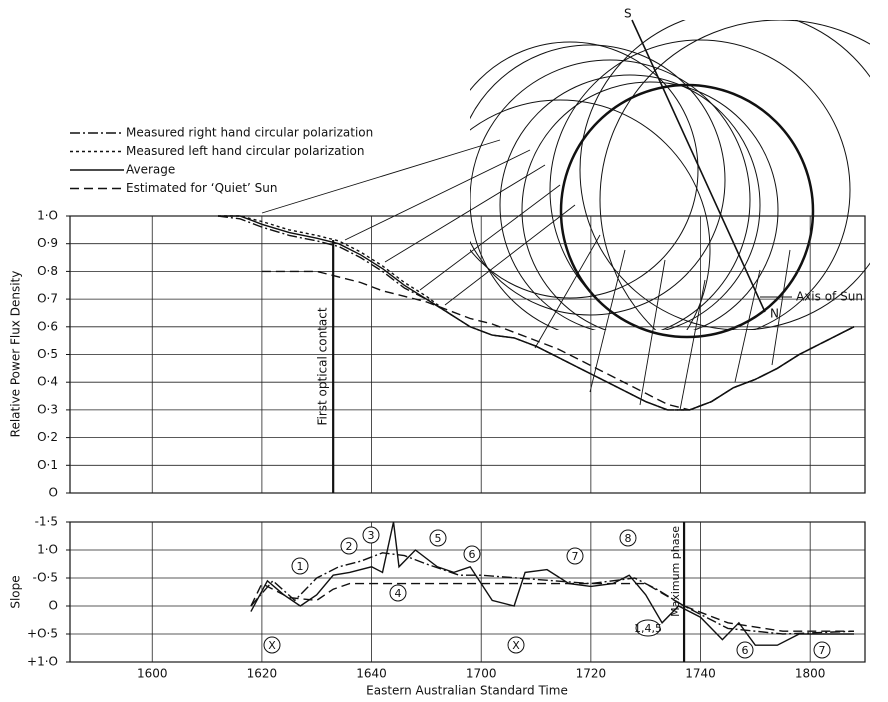  Describe the element at coordinates (47, 437) in the screenshot. I see `y-tick-label: O·2` at that location.